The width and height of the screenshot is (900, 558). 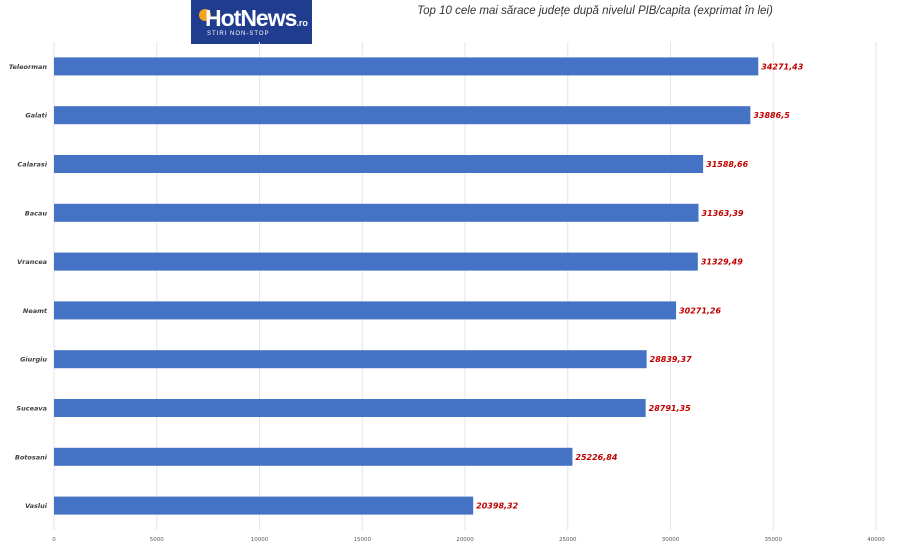 I want to click on value-label: 25226,84, so click(x=596, y=457).